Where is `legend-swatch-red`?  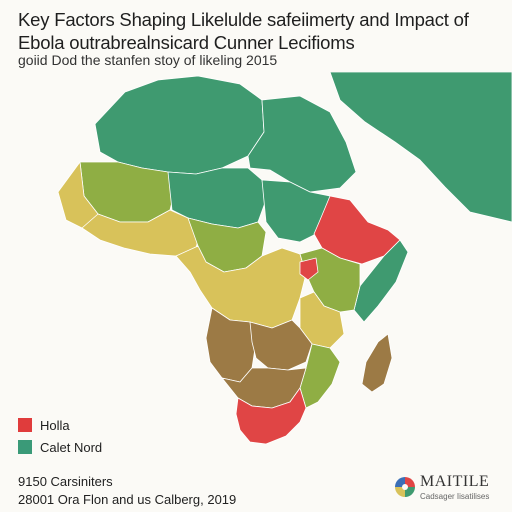
legend-swatch-red is located at coordinates (25, 425).